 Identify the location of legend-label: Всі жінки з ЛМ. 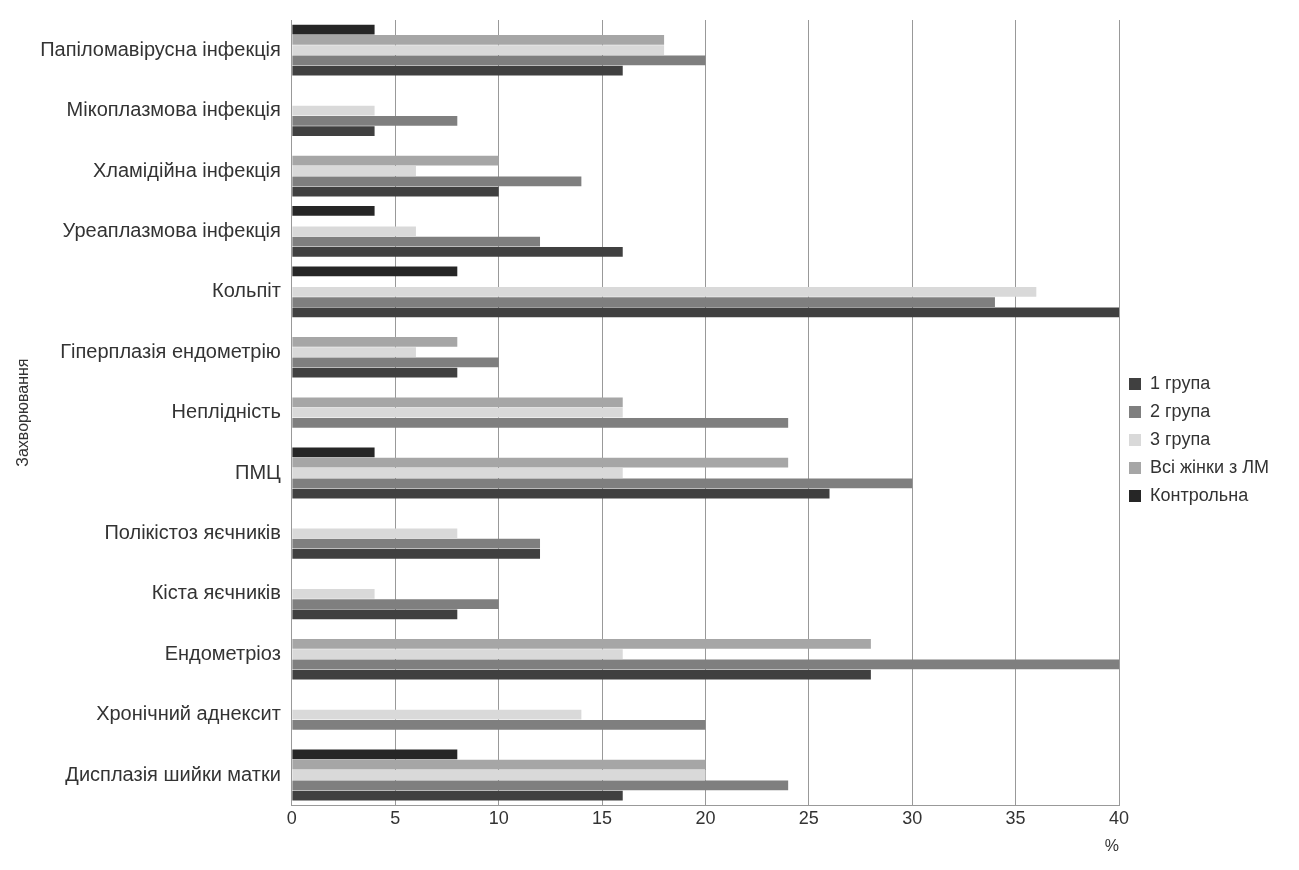
(1210, 466).